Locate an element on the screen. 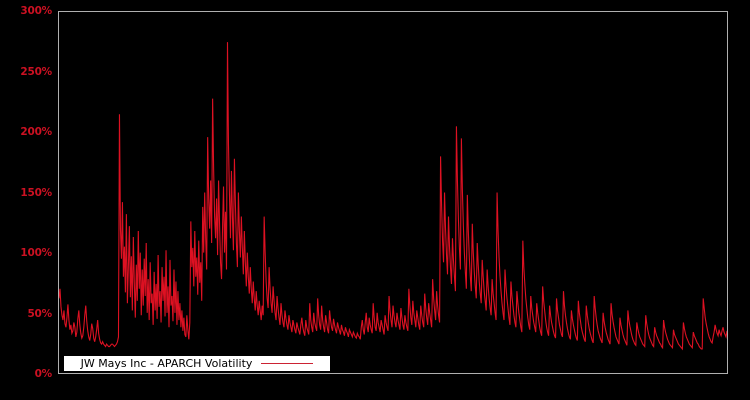 The width and height of the screenshot is (750, 400). y-tick-label-150: 150% is located at coordinates (36, 192).